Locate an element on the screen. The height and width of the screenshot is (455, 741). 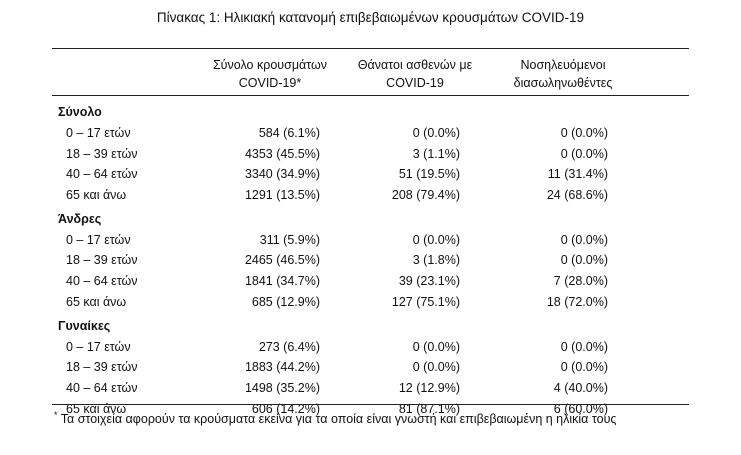
table-row: 0 – 17 ετών 584 (6.1%) 0 (0.0%) 0 (0.0%) is located at coordinates (370, 133).